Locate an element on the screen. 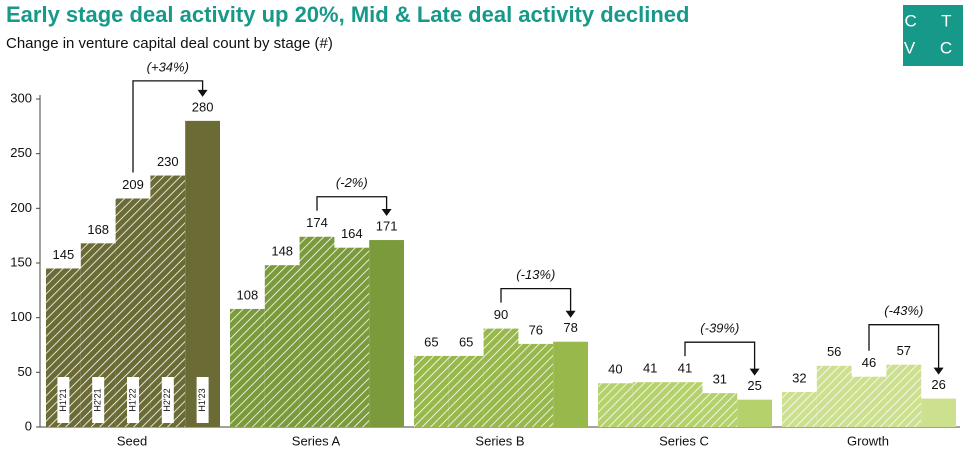  x-tick-label: Series B is located at coordinates (499, 440).